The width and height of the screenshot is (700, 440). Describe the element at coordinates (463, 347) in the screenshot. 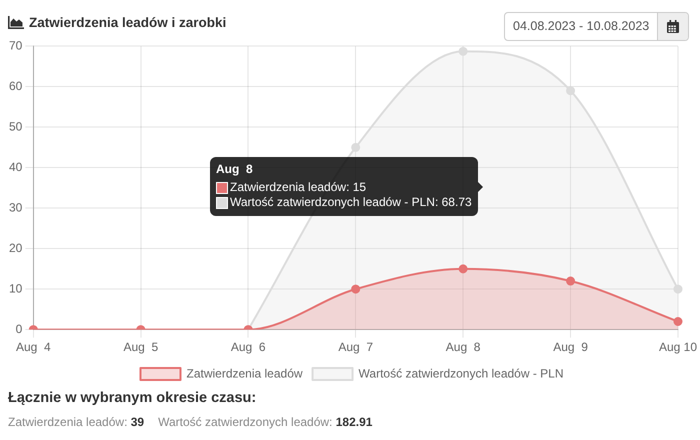

I see `x-tick-label: Aug 8` at that location.